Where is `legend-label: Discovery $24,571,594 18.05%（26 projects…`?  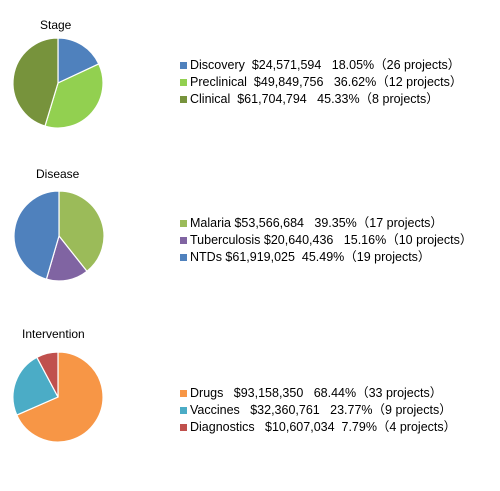
legend-label: Discovery $24,571,594 18.05%（26 projects… is located at coordinates (325, 65).